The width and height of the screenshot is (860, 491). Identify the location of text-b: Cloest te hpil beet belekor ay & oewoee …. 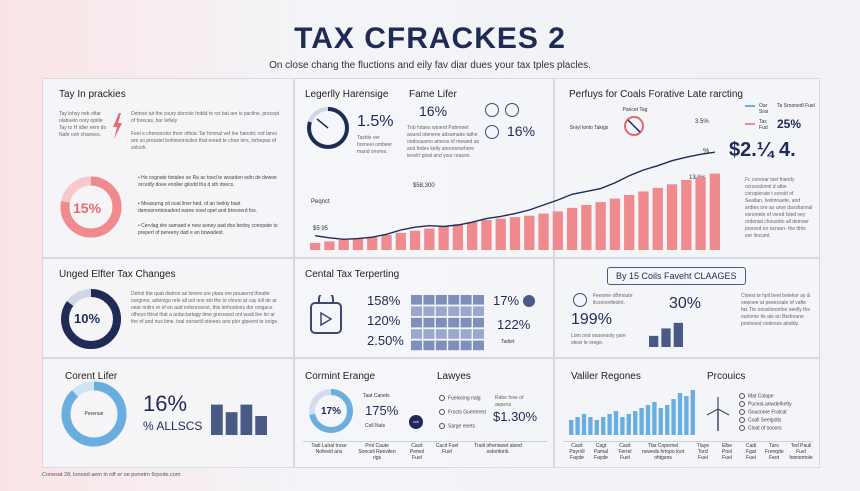
(776, 310).